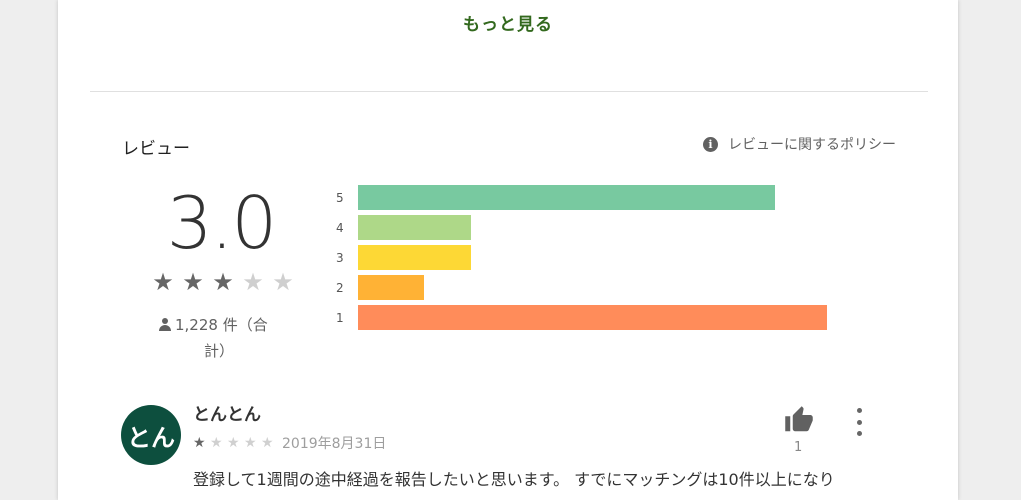 The height and width of the screenshot is (500, 1021). Describe the element at coordinates (812, 145) in the screenshot. I see `review-policy-label: レビューに関するポリシー` at that location.